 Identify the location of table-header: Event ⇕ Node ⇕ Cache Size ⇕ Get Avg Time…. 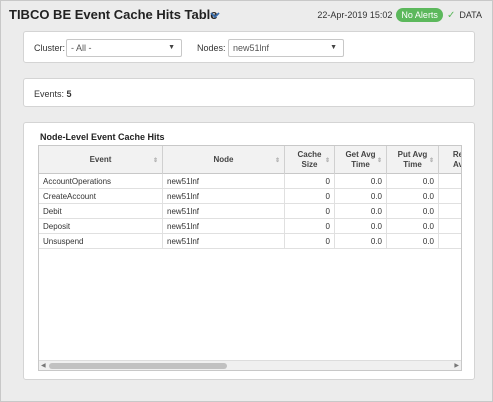
(250, 160).